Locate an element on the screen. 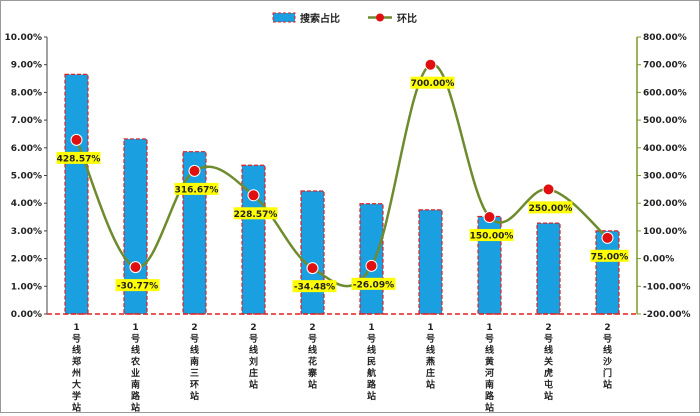  y-right-tick-label: 200.00% is located at coordinates (665, 204).